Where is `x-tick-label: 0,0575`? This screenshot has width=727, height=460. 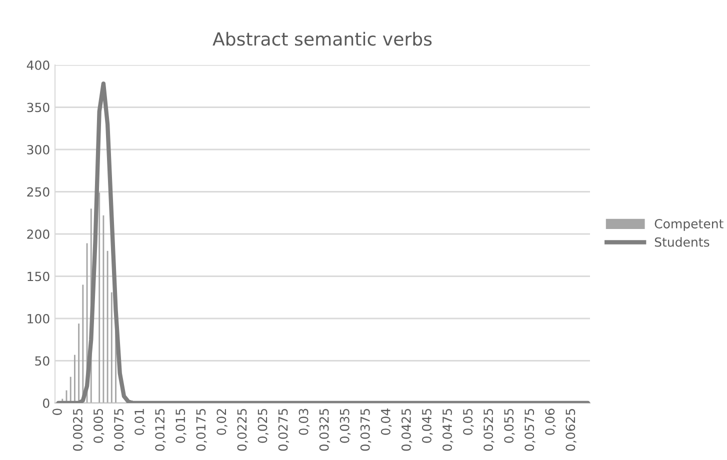 x-tick-label: 0,0575 is located at coordinates (530, 429).